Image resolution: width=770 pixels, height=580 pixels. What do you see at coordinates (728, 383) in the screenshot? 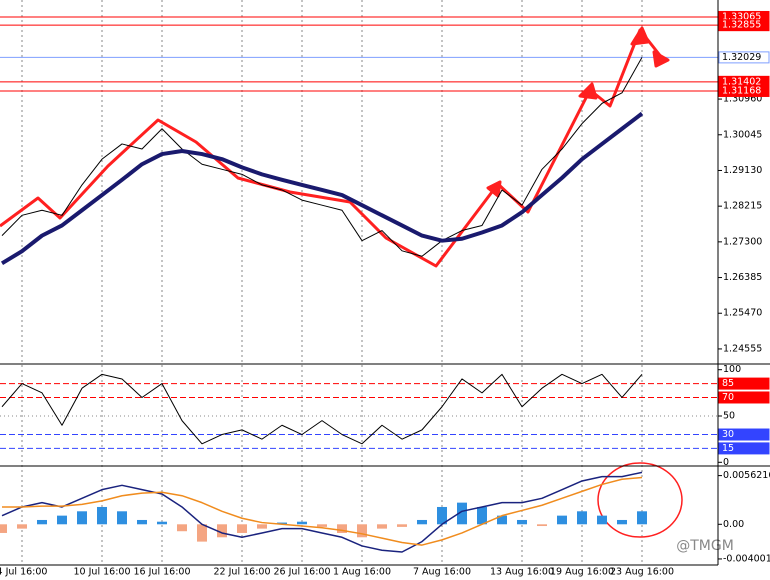
I see `level-label: 85` at bounding box center [728, 383].